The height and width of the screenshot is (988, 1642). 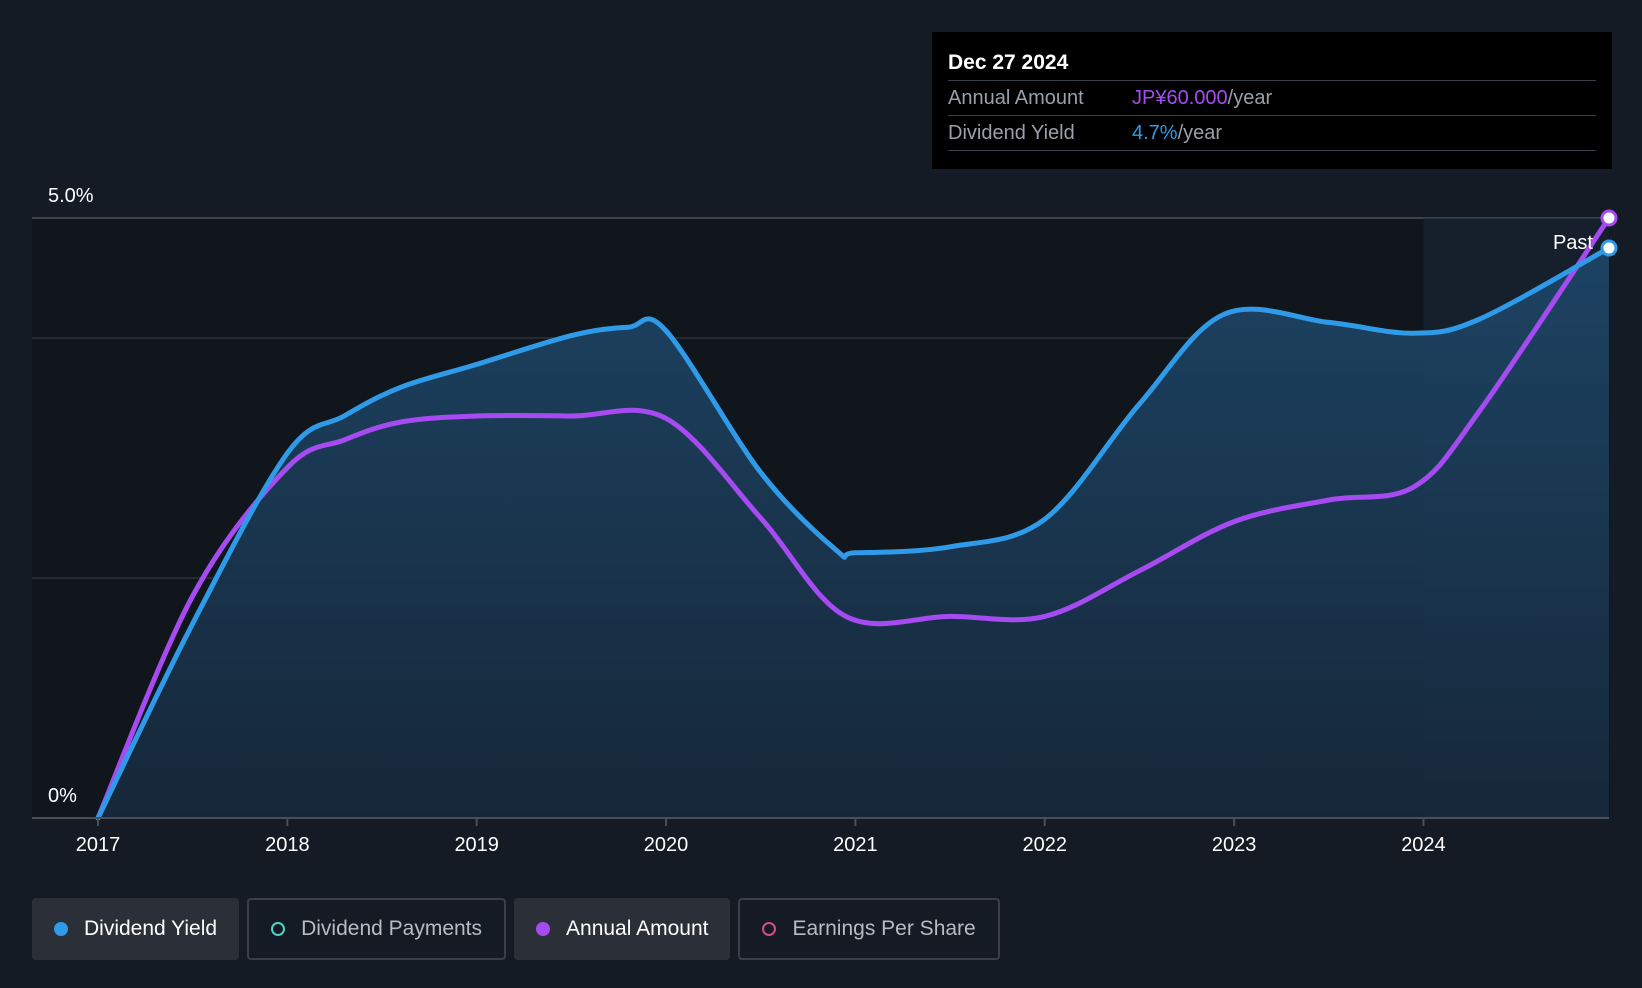 I want to click on tooltip-annual-suffix: /year, so click(x=1250, y=98).